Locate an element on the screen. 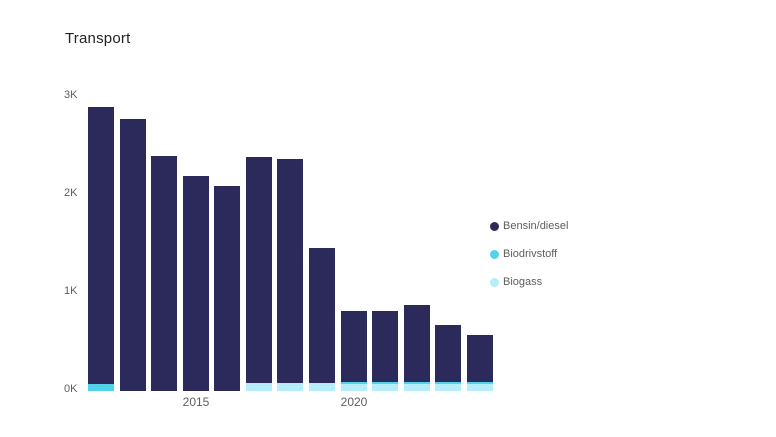  bar-2023 is located at coordinates (448, 358).